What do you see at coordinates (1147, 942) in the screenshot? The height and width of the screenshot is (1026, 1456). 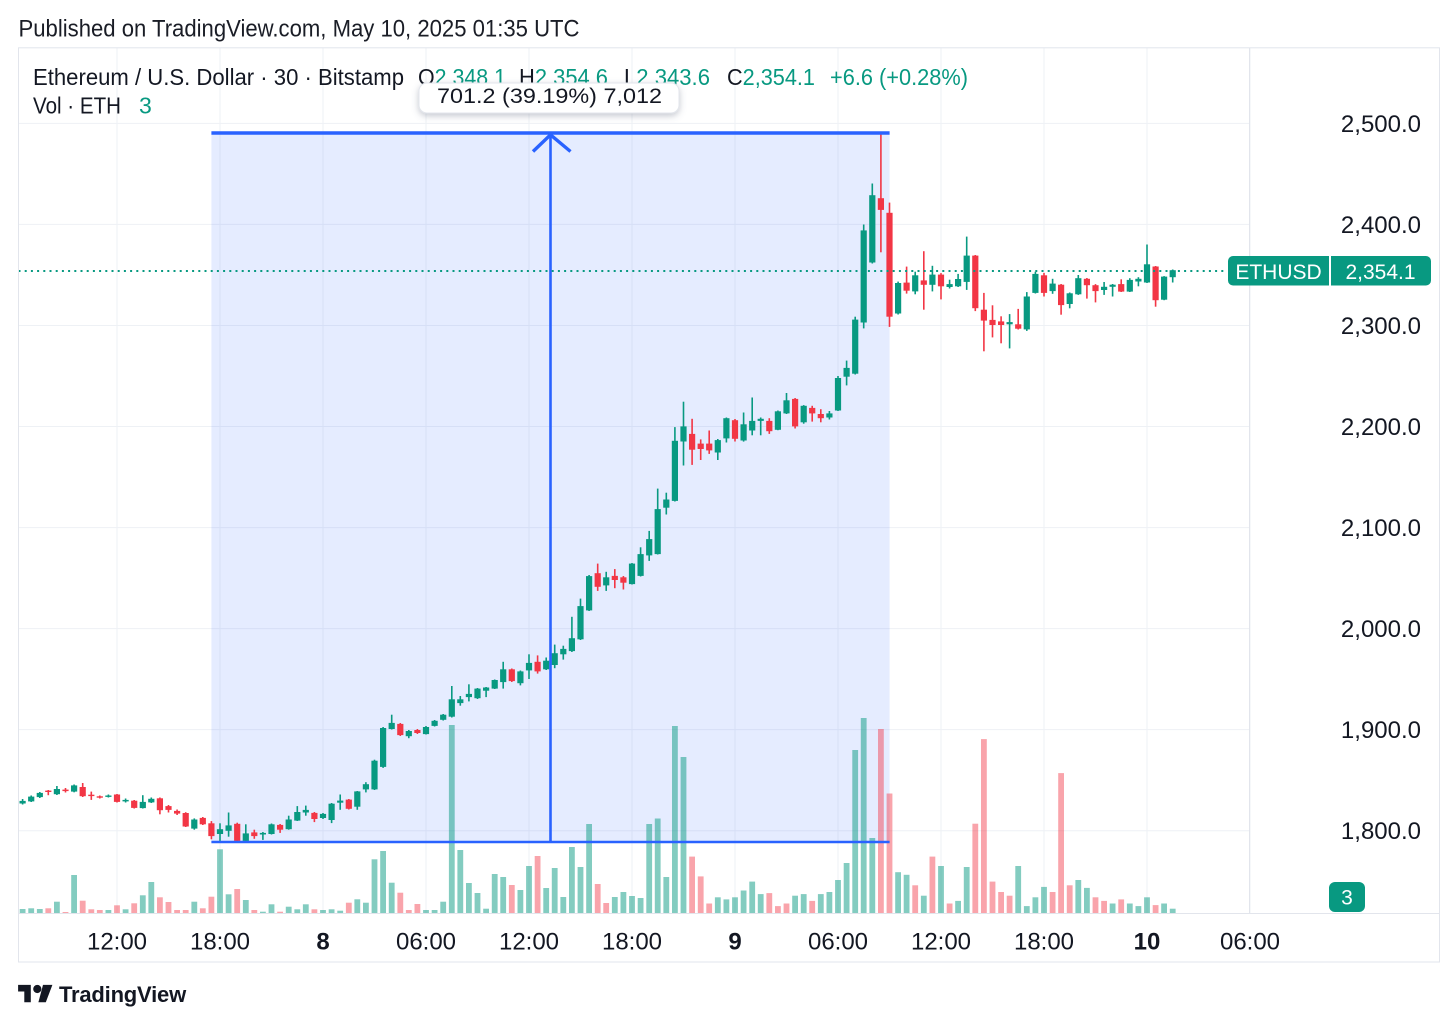 I see `svg-text: 10` at bounding box center [1147, 942].